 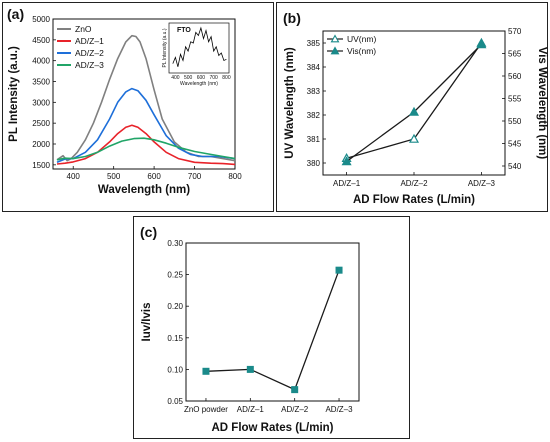 What do you see at coordinates (482, 183) in the screenshot?
I see `x-tick-label-b: AD/Z–3` at bounding box center [482, 183].